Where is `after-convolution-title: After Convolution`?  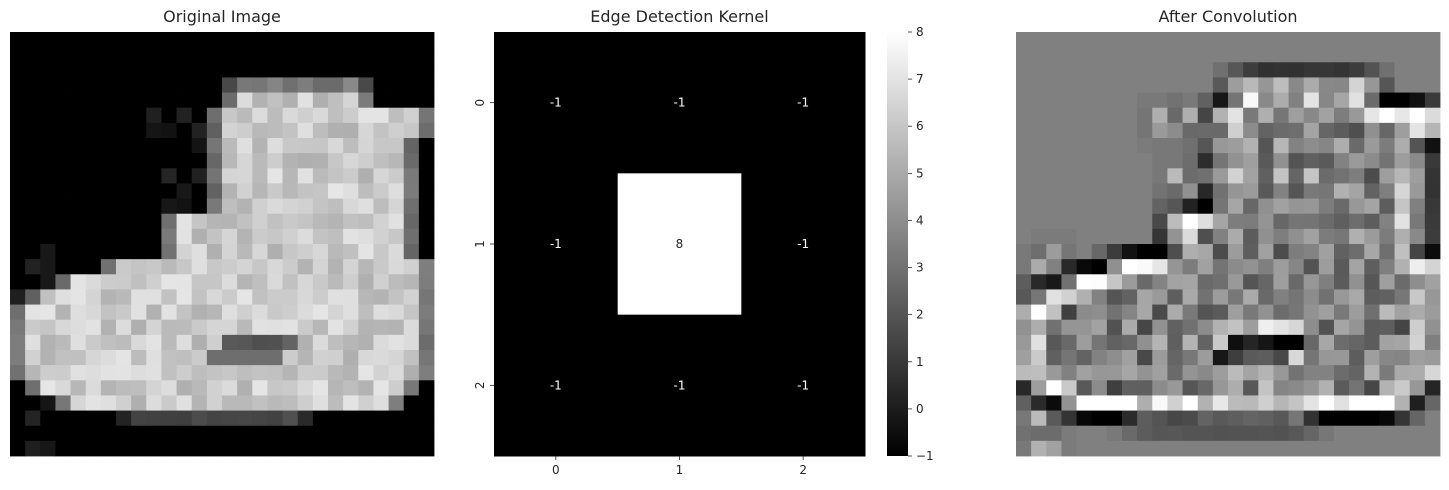
after-convolution-title: After Convolution is located at coordinates (1228, 16).